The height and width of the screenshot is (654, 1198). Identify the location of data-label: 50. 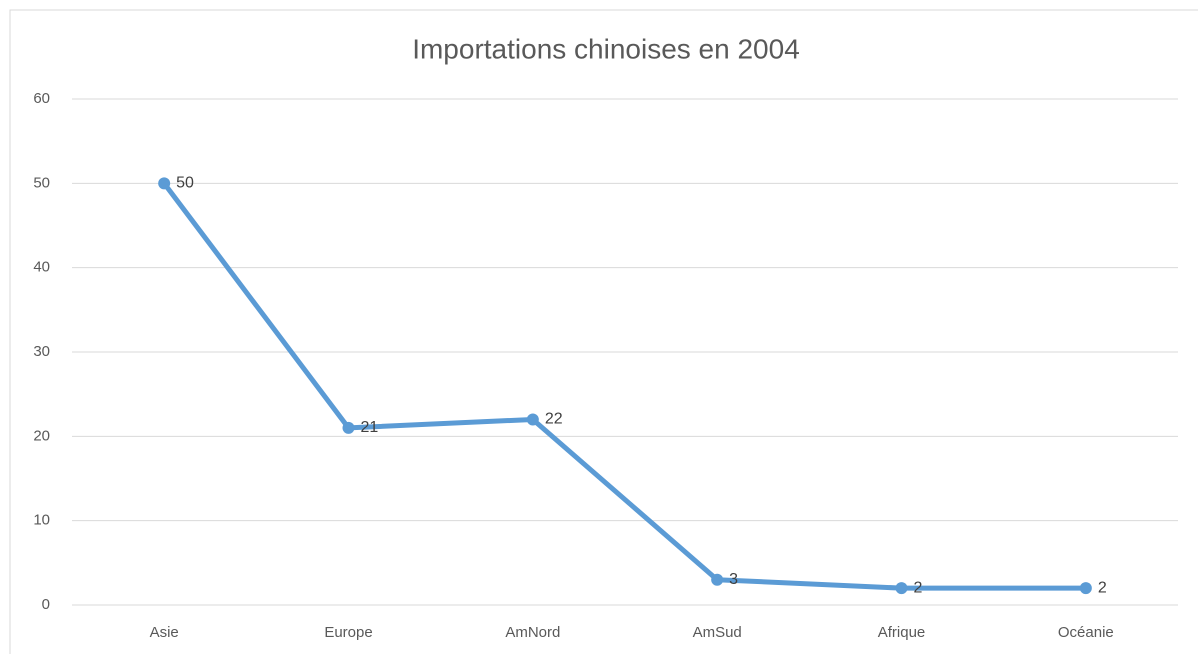
(185, 183).